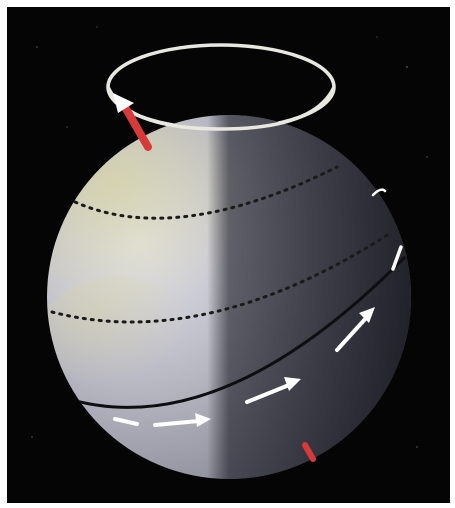 This screenshot has height=508, width=455. What do you see at coordinates (379, 192) in the screenshot?
I see `edge-rotation-arrow-icon` at bounding box center [379, 192].